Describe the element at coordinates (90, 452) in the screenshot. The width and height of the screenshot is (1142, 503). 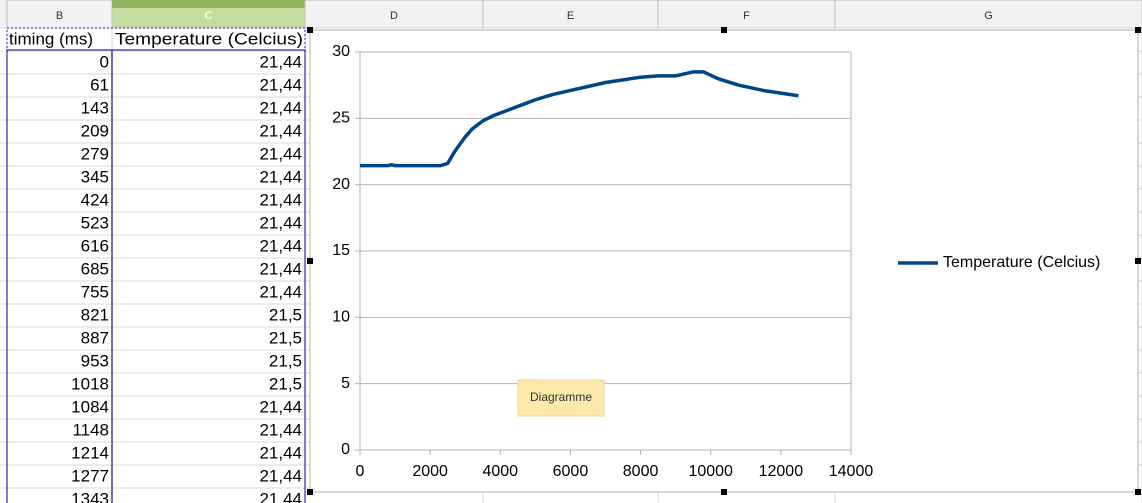
I see `cell-timing: 1214` at that location.